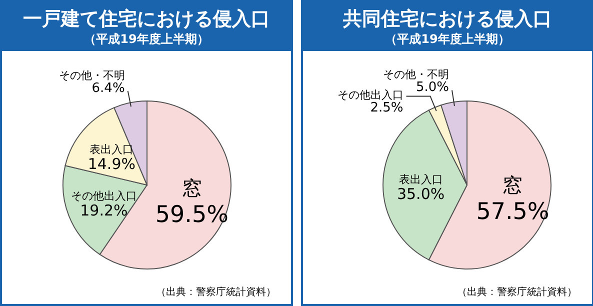  What do you see at coordinates (447, 19) in the screenshot?
I see `chart-title: 共同住宅における侵入口` at bounding box center [447, 19].